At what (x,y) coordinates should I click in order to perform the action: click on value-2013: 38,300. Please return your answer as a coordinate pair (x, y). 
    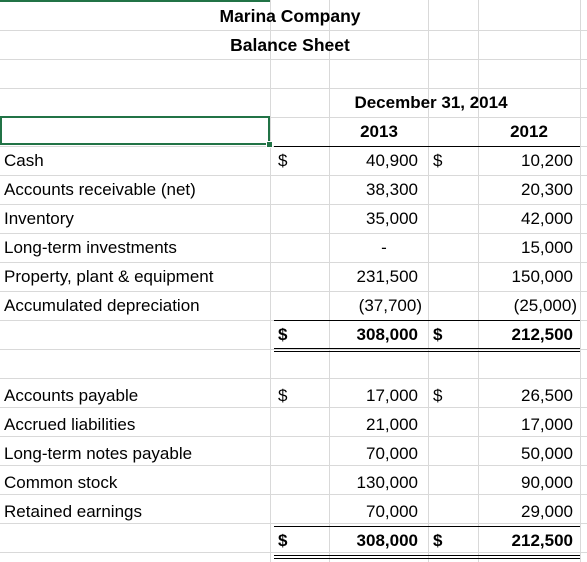
    Looking at the image, I should click on (392, 189).